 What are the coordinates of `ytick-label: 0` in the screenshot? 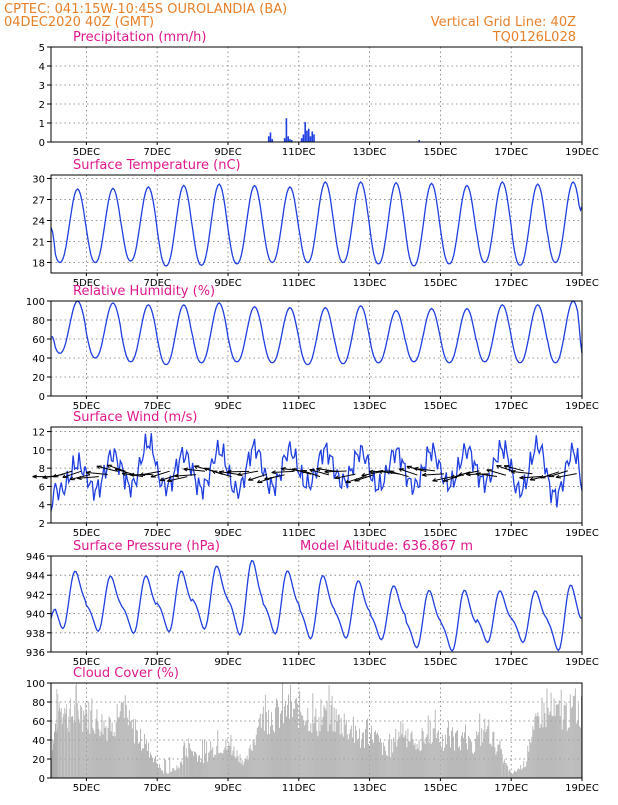 It's located at (42, 397).